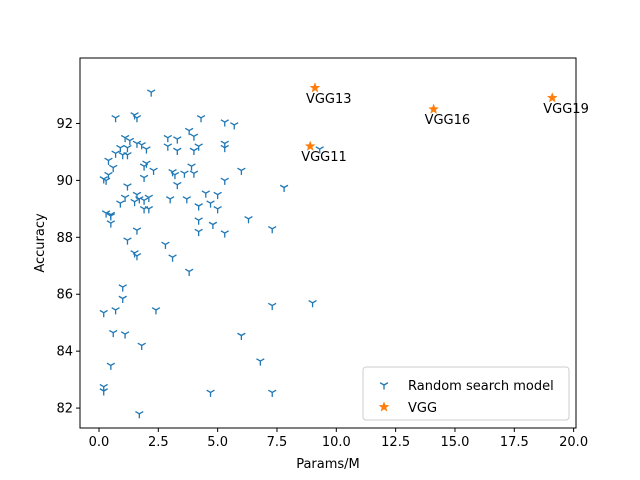  Describe the element at coordinates (277, 442) in the screenshot. I see `x-tick-label: 7.5` at that location.